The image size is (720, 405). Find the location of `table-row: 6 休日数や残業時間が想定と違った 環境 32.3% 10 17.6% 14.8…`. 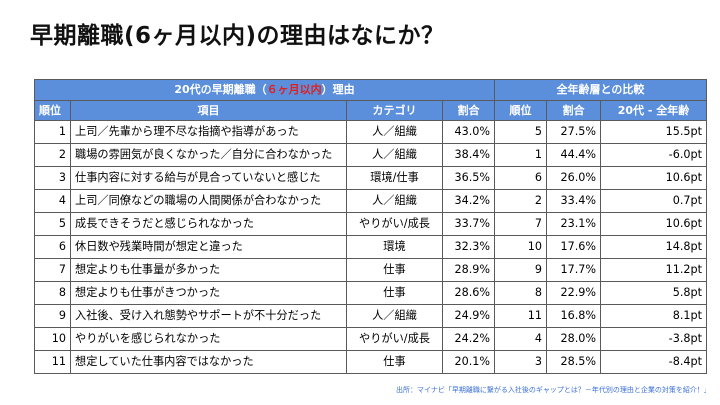

table-row: 6 休日数や残業時間が想定と違った 環境 32.3% 10 17.6% 14.8… is located at coordinates (370, 247).